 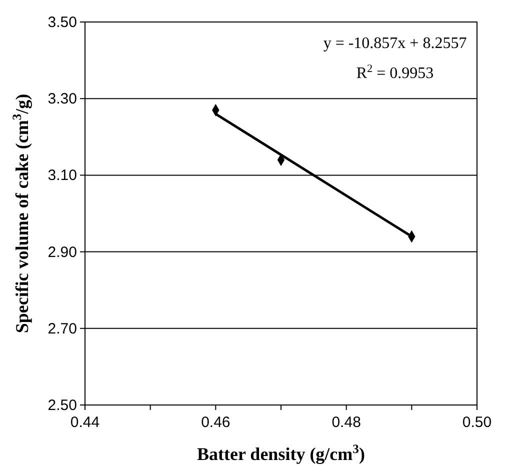 What do you see at coordinates (62, 405) in the screenshot?
I see `y-tick-label: 2.50` at bounding box center [62, 405].